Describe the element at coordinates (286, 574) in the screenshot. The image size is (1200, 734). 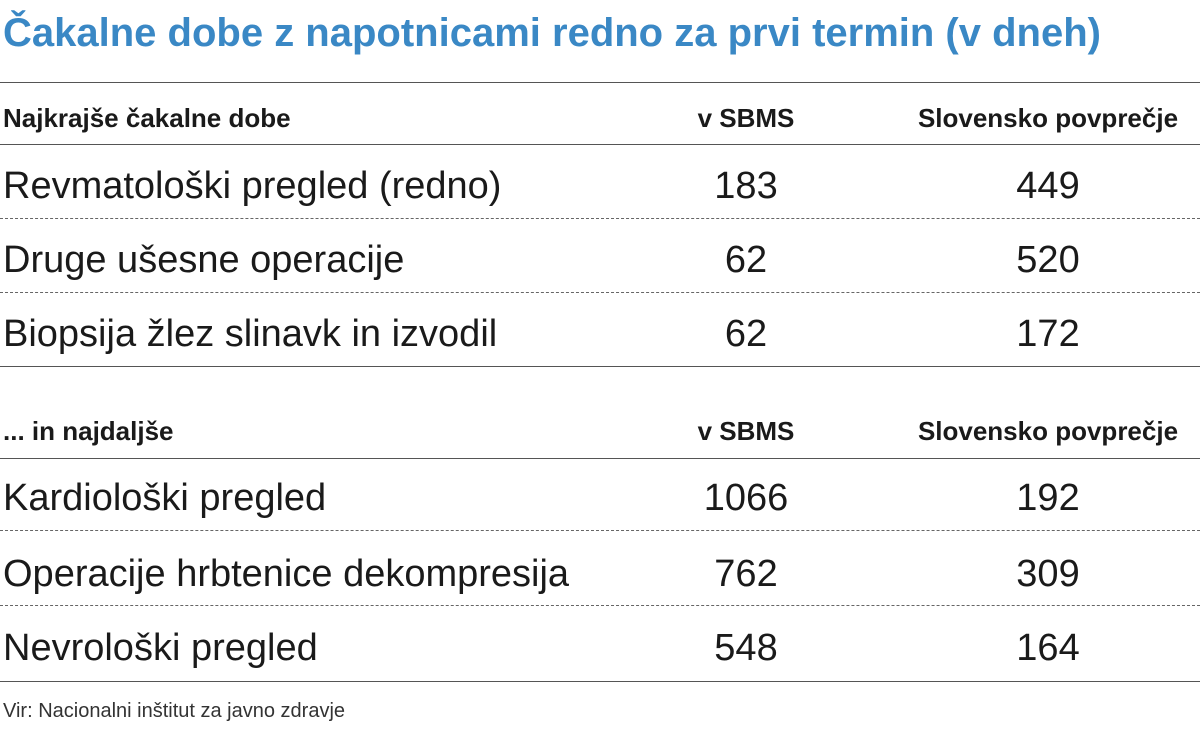
I see `row-label: Operacije hrbtenice dekompresija` at that location.